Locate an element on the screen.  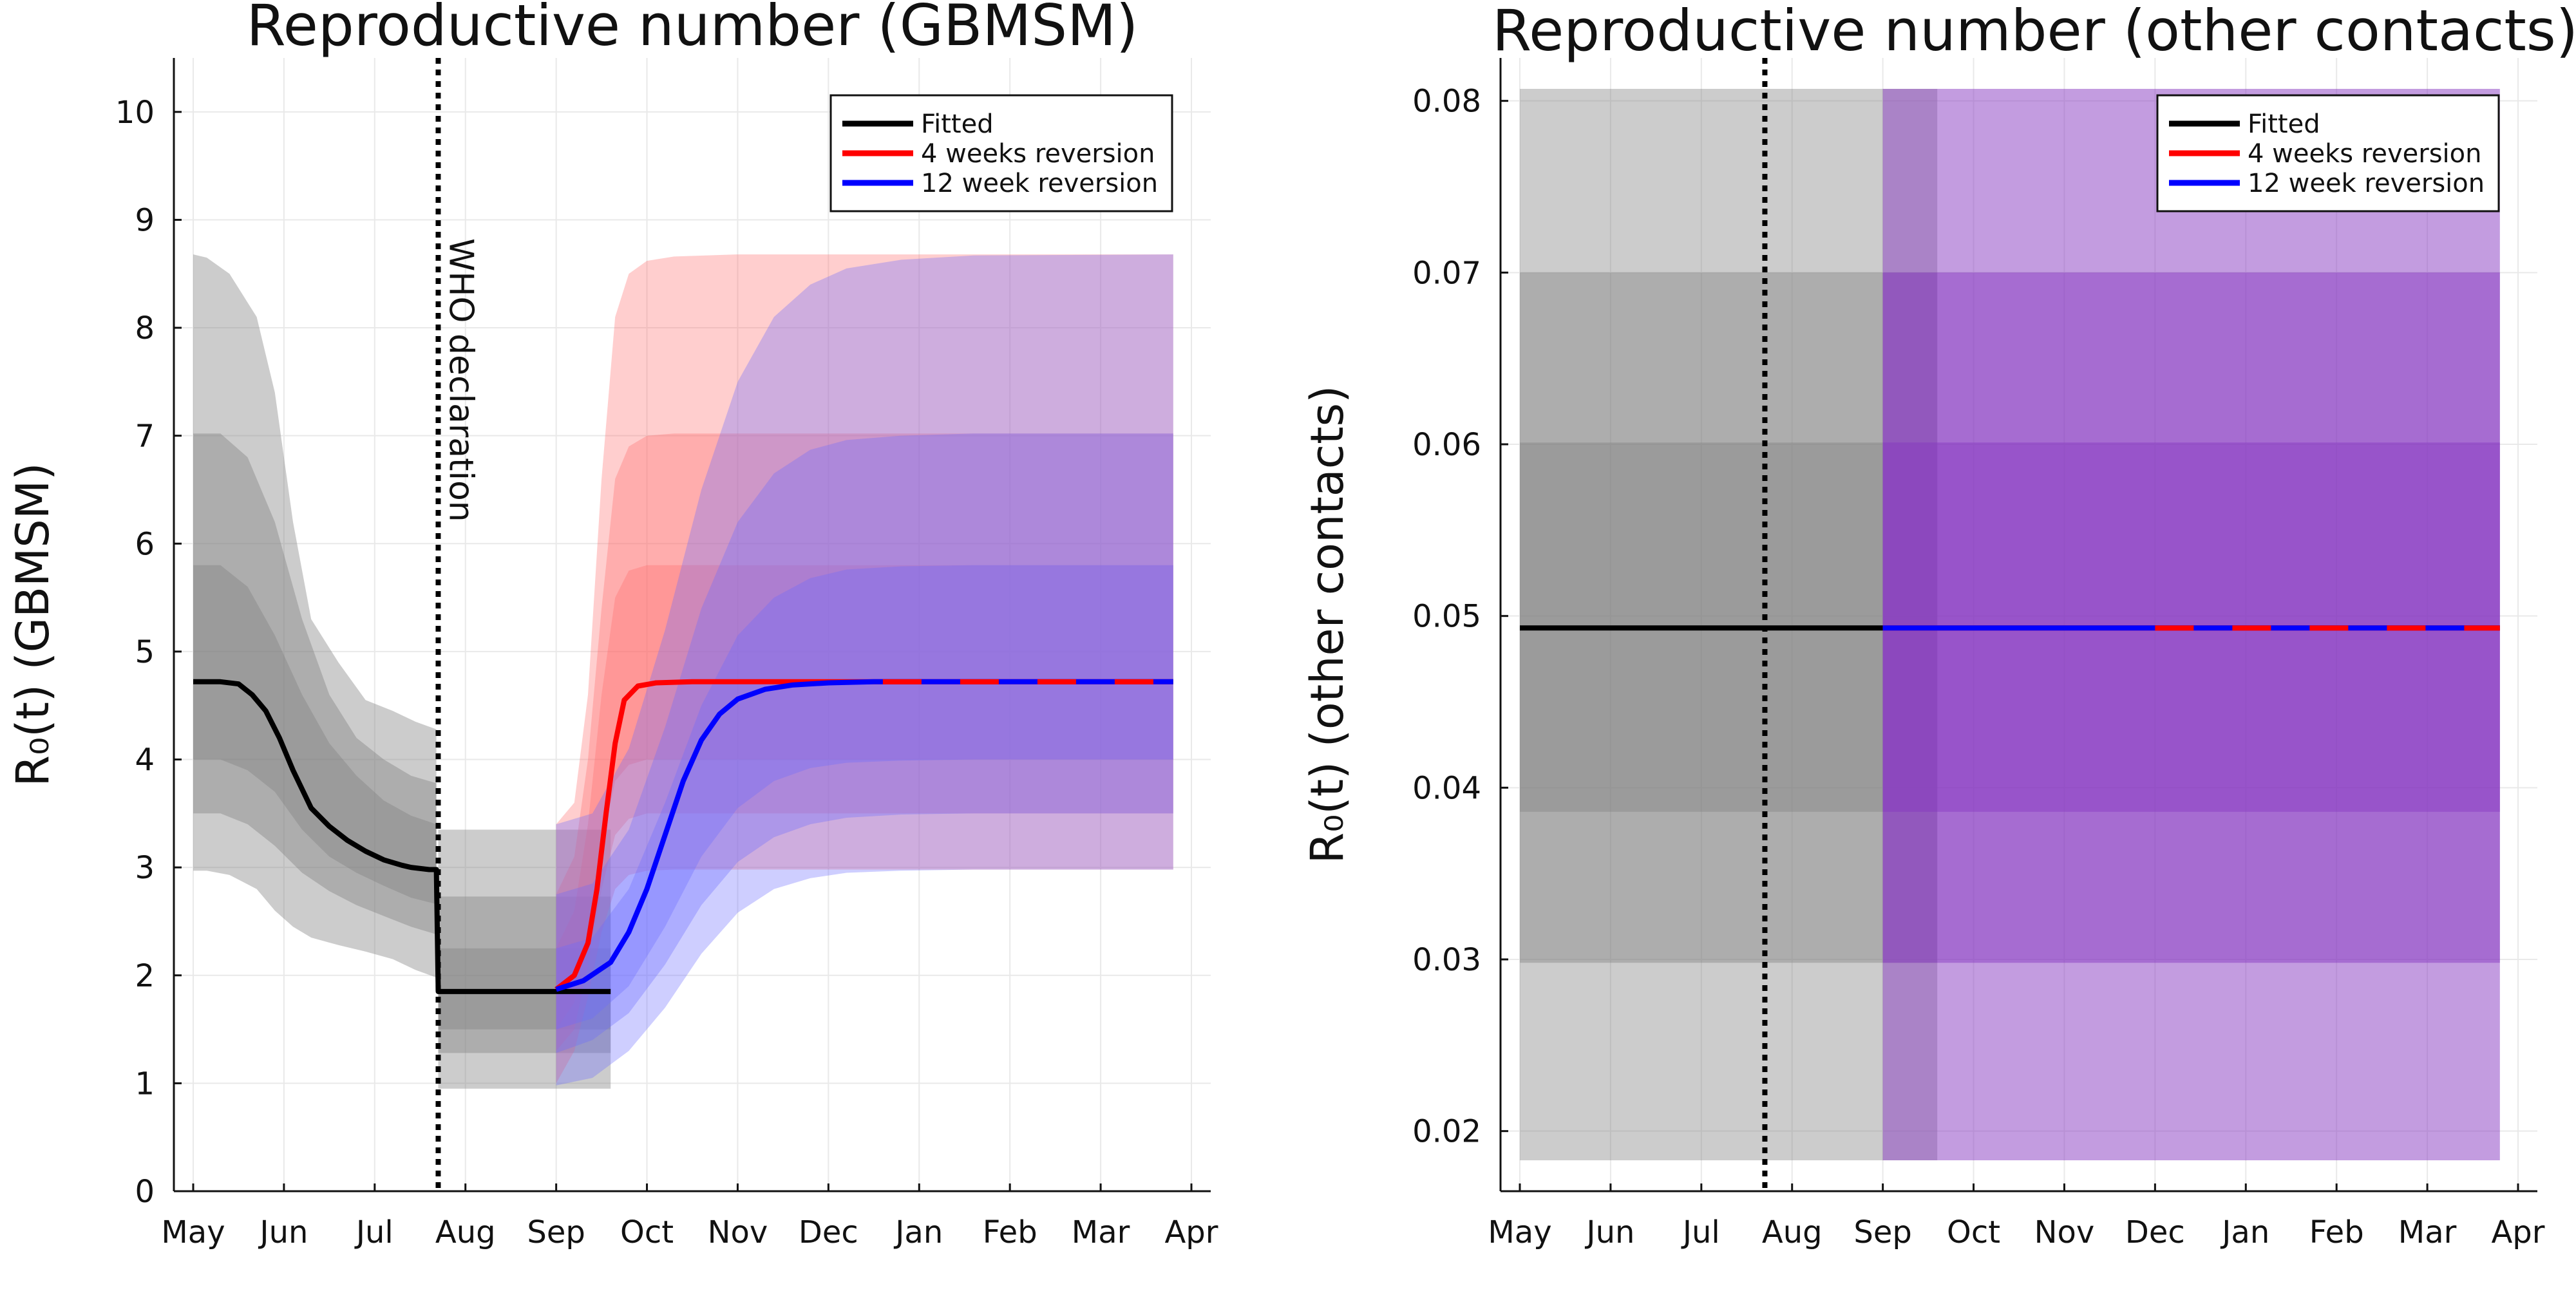
series-line-fitted is located at coordinates (402, 836).